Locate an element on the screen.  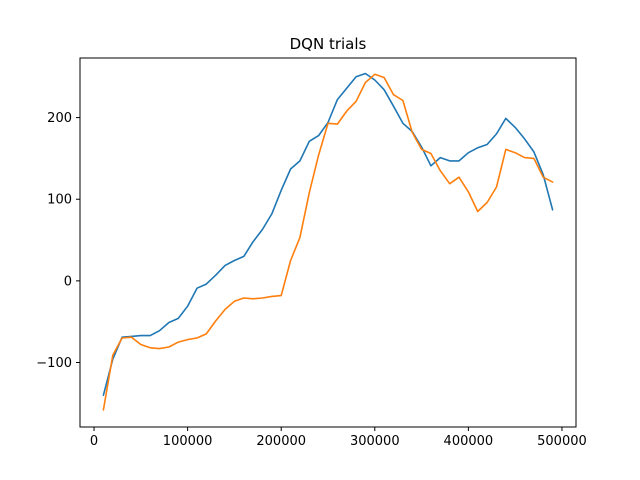
x-tick-label: 0 is located at coordinates (94, 441).